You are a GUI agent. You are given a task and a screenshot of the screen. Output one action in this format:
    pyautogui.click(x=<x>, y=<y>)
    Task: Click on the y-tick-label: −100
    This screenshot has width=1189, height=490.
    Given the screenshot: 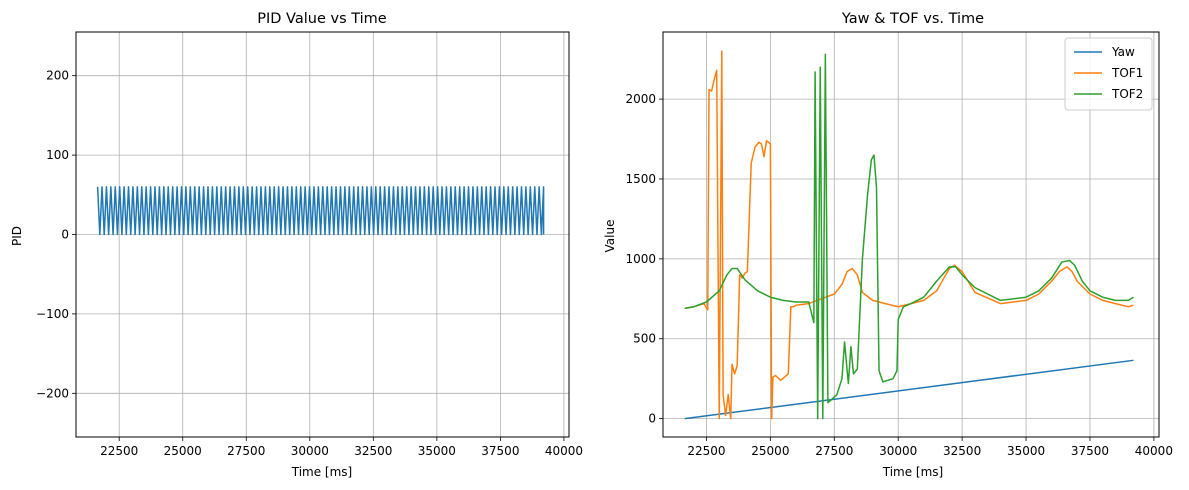 What is the action you would take?
    pyautogui.click(x=52, y=314)
    